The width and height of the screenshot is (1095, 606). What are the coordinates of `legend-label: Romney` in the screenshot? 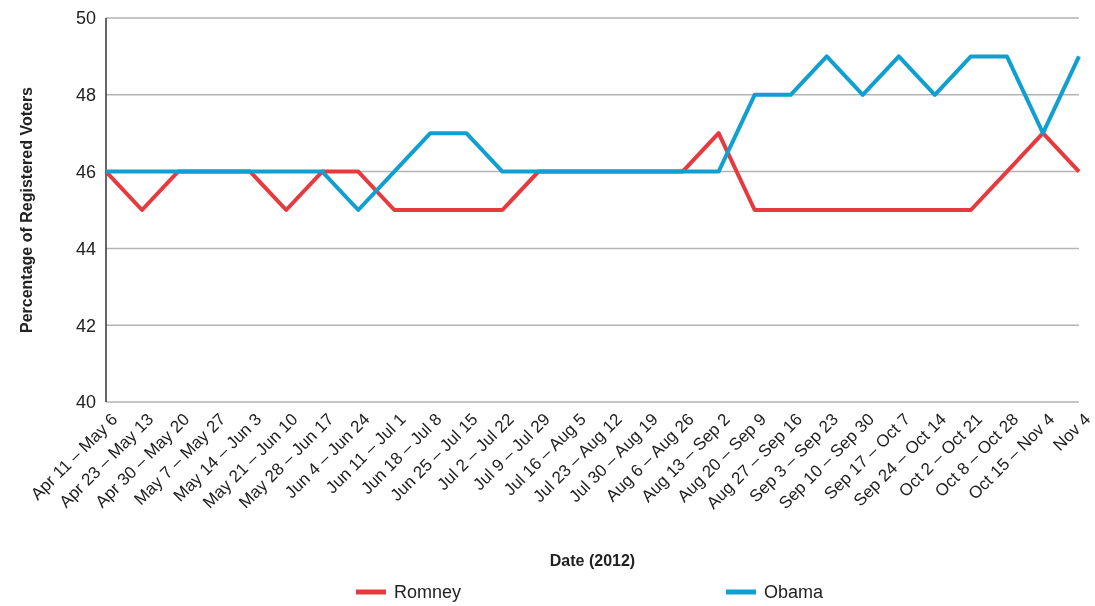 It's located at (428, 592).